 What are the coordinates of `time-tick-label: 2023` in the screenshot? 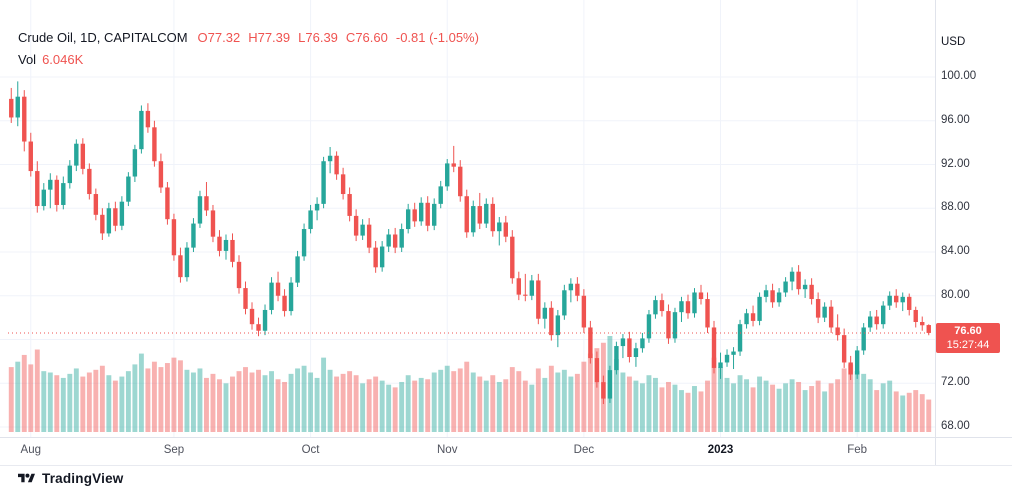 It's located at (720, 450).